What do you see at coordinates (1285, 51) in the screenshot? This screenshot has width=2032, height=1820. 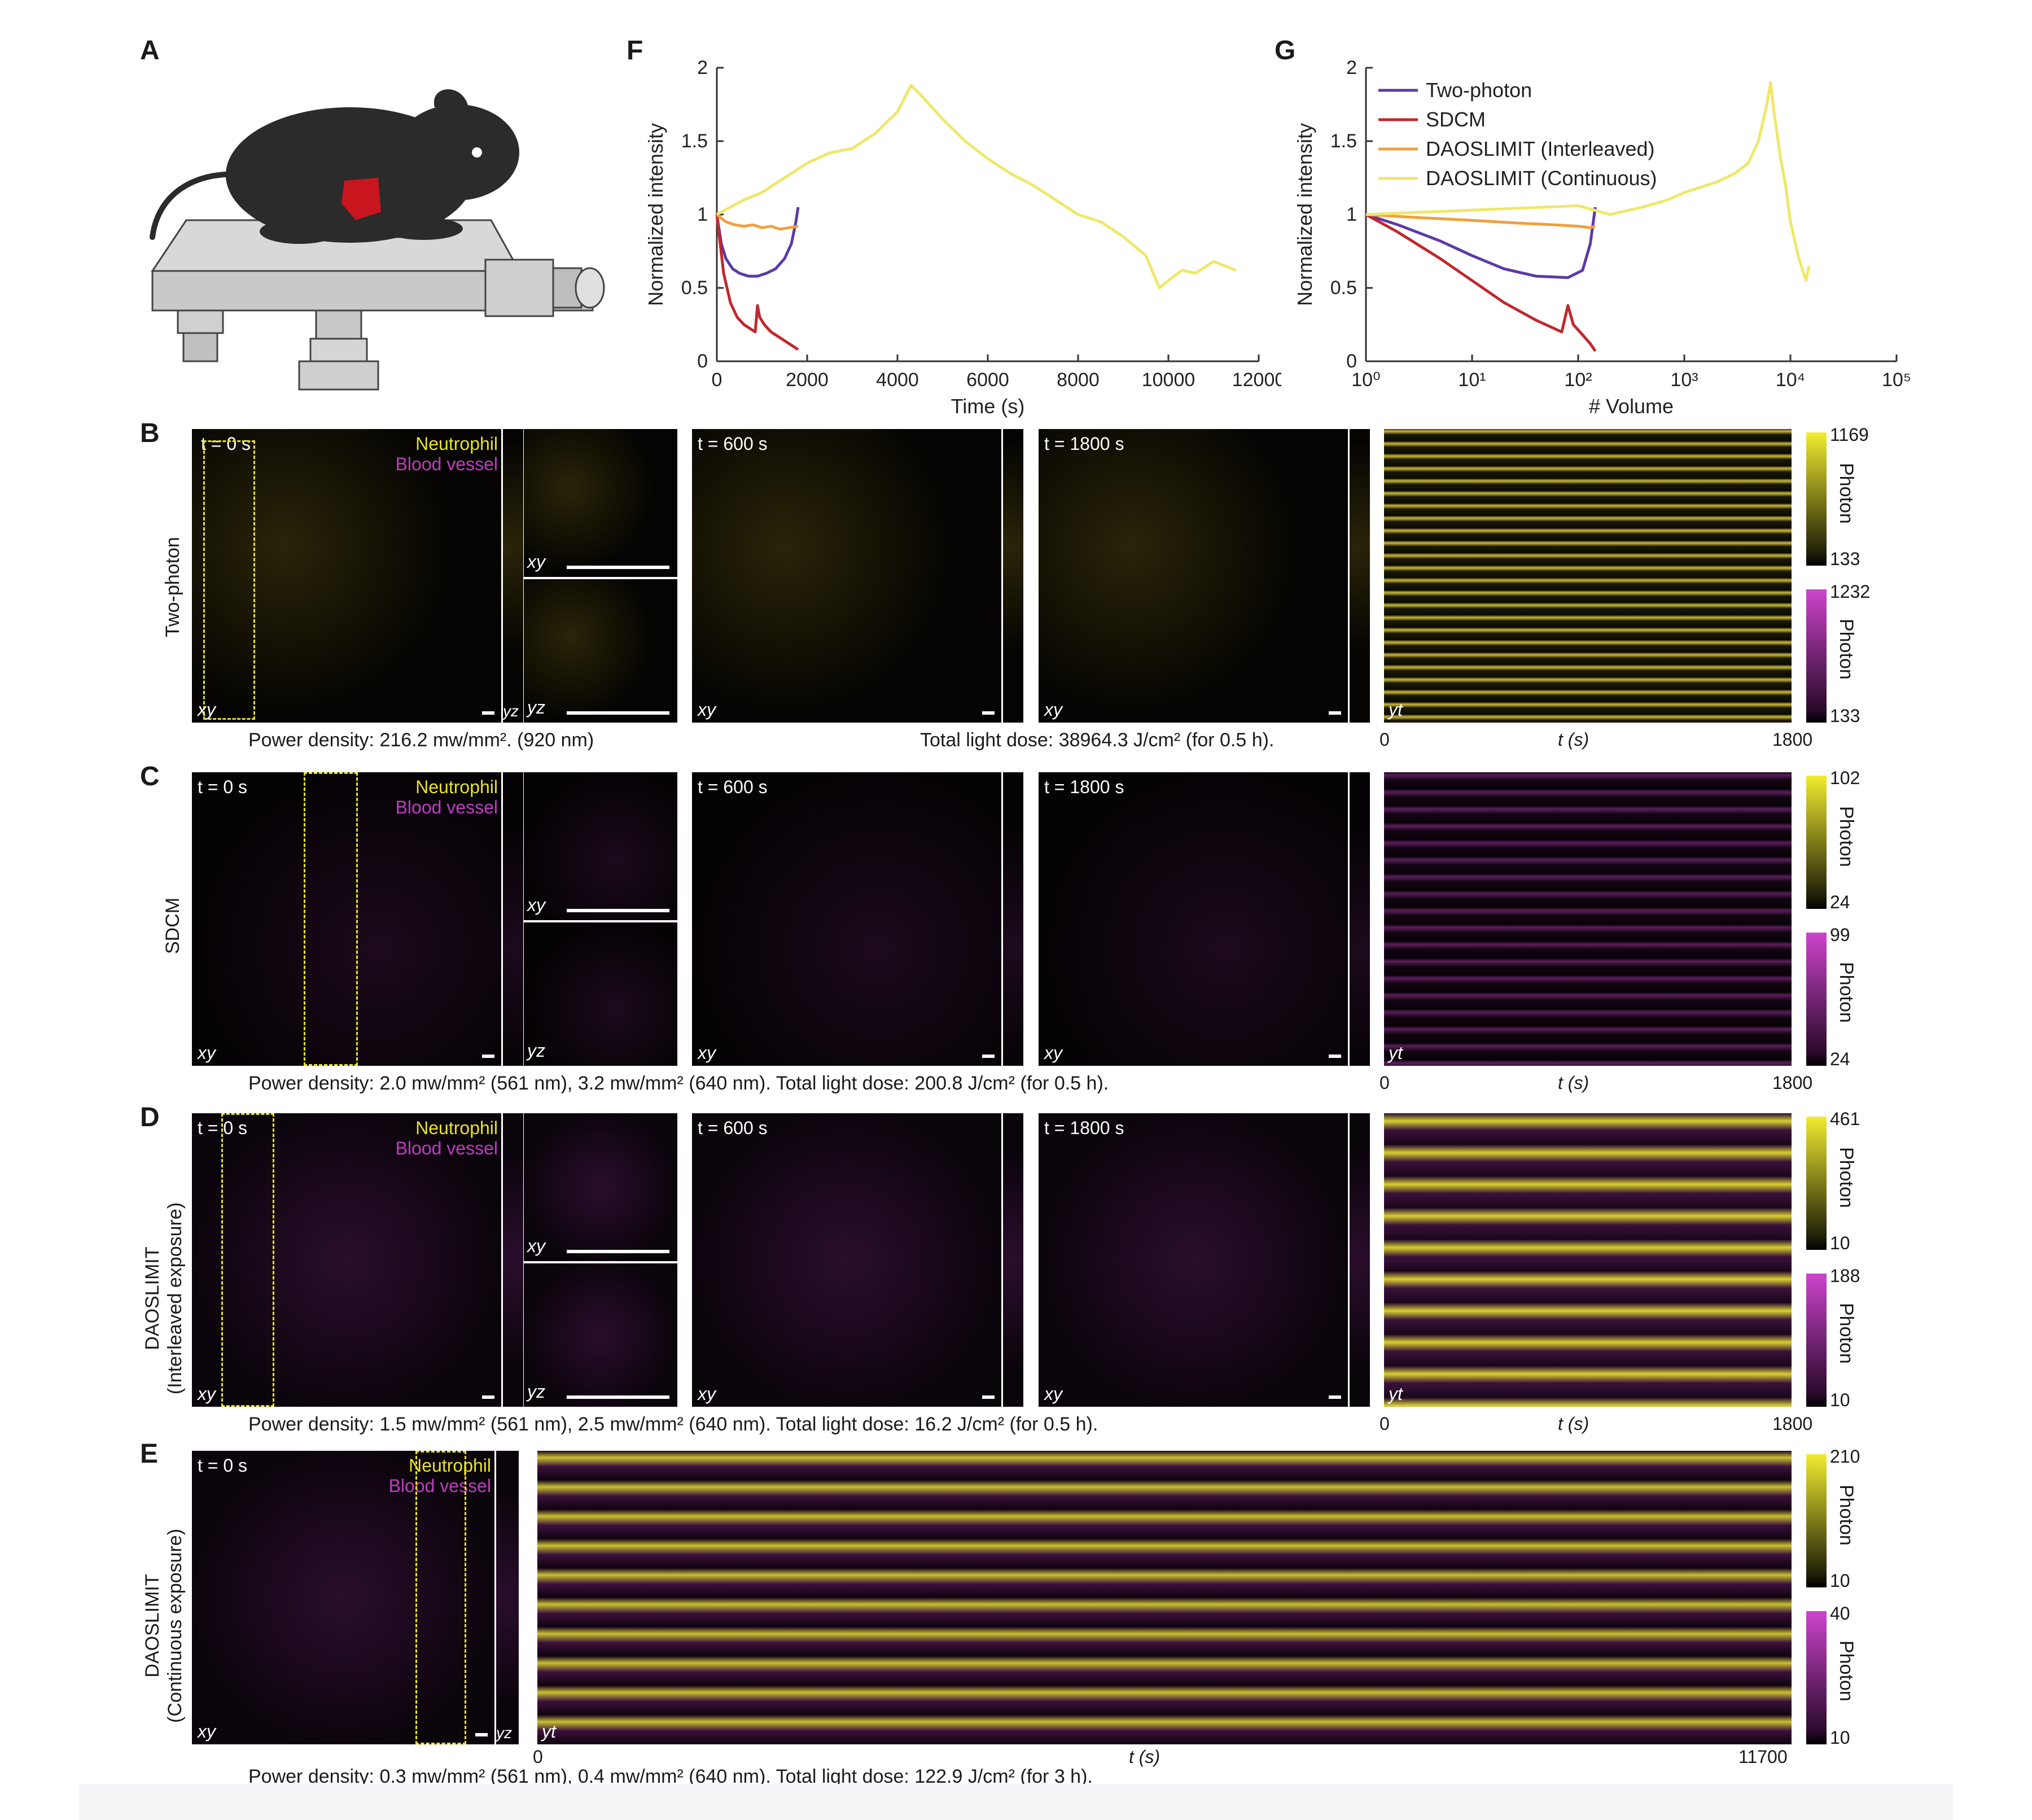 I see `panel-letter-g: G` at bounding box center [1285, 51].